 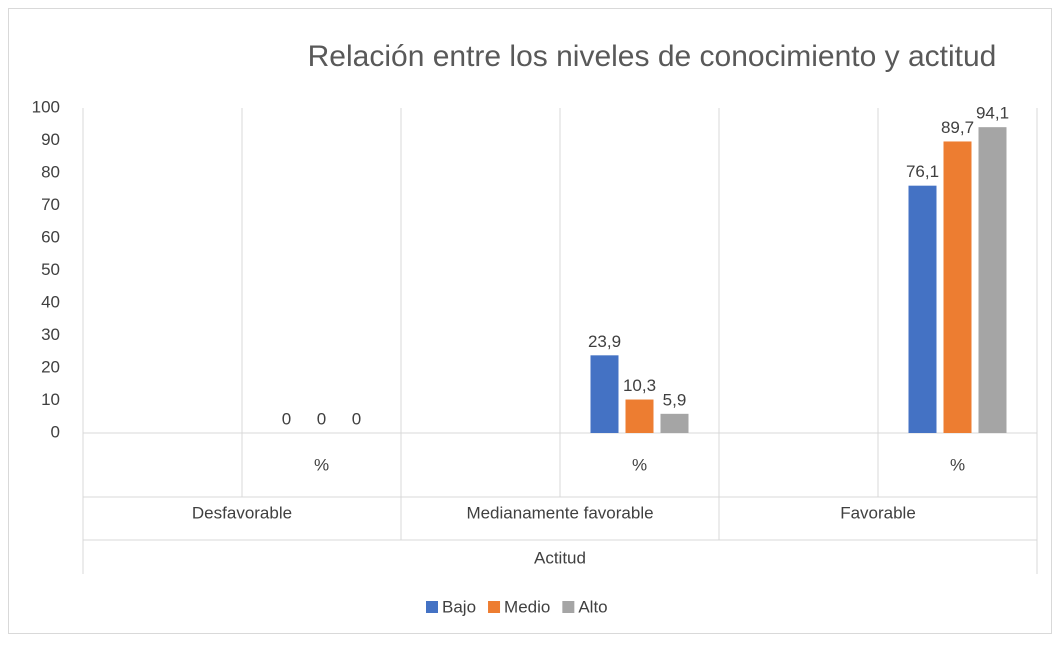 I want to click on y-tick-label: 80, so click(x=50, y=171).